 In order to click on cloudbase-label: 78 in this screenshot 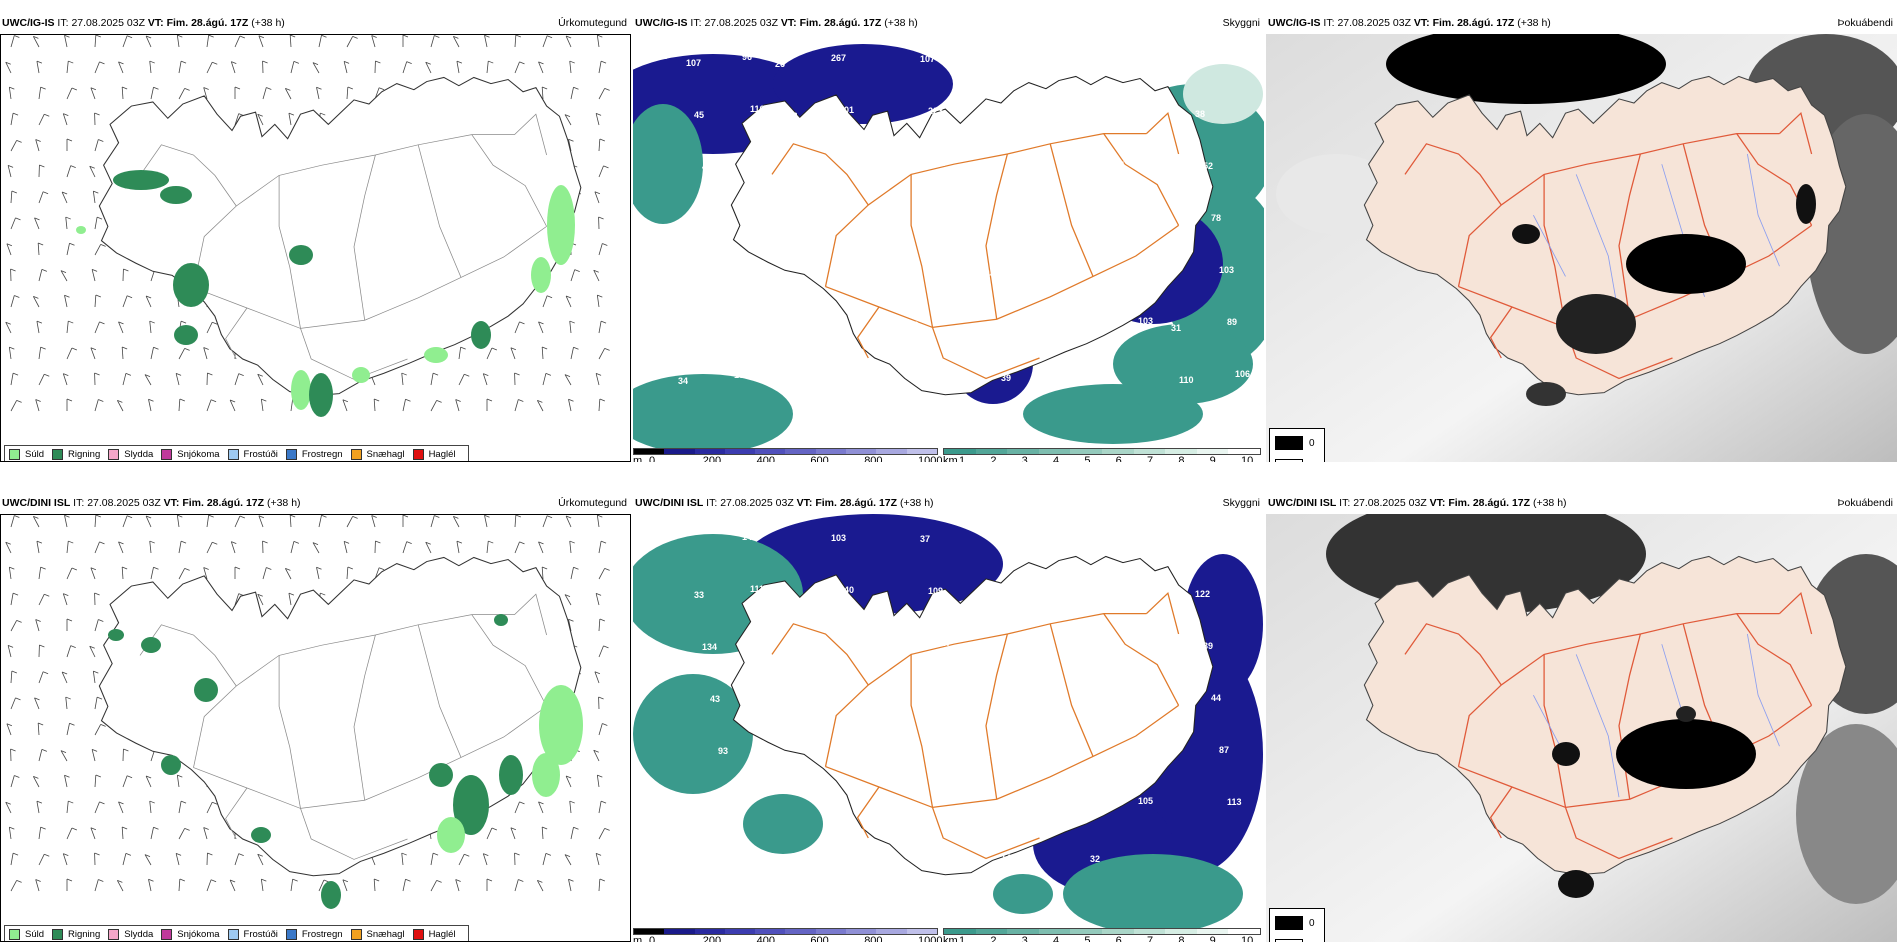, I will do `click(1216, 218)`.